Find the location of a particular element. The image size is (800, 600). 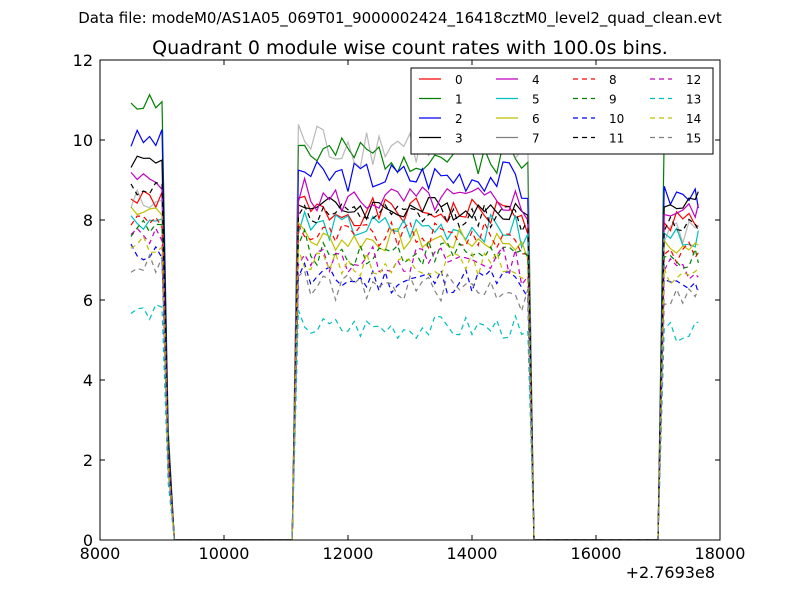

x-tick-label: 14000 is located at coordinates (472, 553).